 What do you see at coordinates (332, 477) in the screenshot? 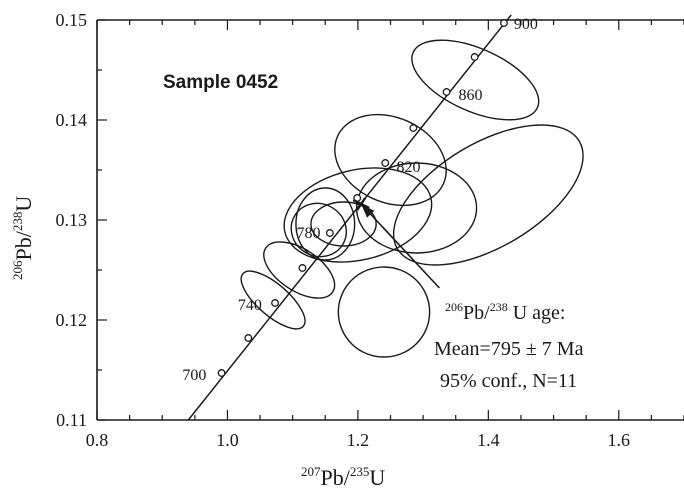
I see `x-label-element: Pb` at bounding box center [332, 477].